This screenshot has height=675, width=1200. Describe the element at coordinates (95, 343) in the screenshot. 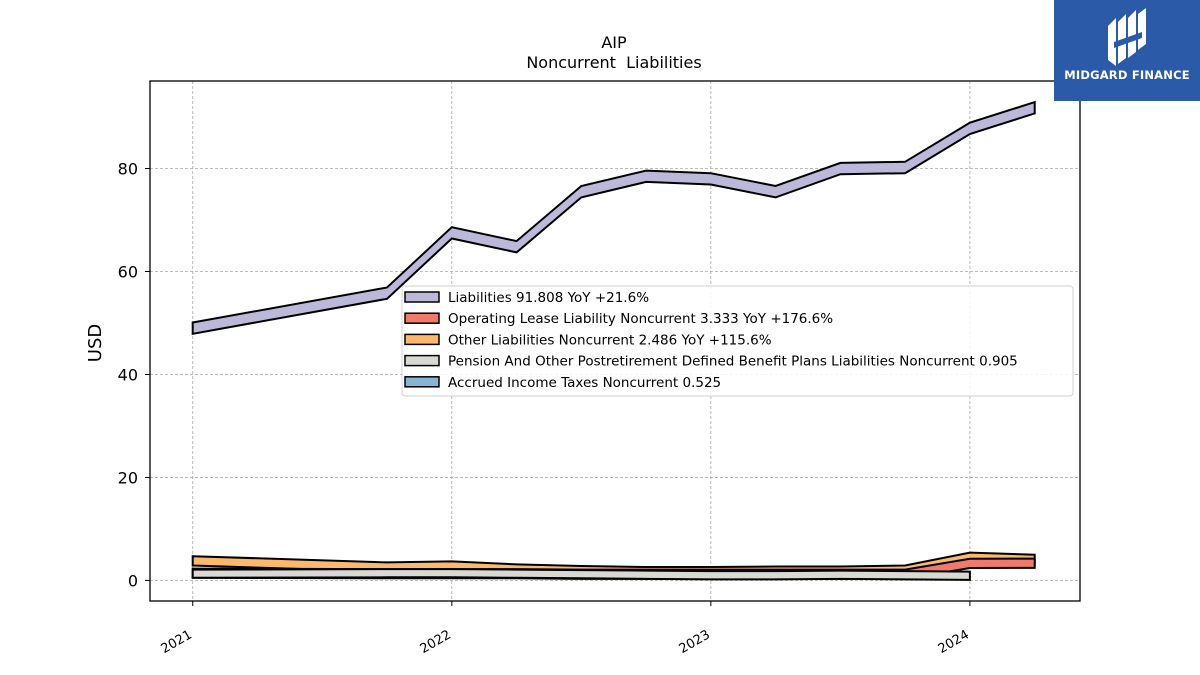

I see `y-axis-label: USD` at that location.